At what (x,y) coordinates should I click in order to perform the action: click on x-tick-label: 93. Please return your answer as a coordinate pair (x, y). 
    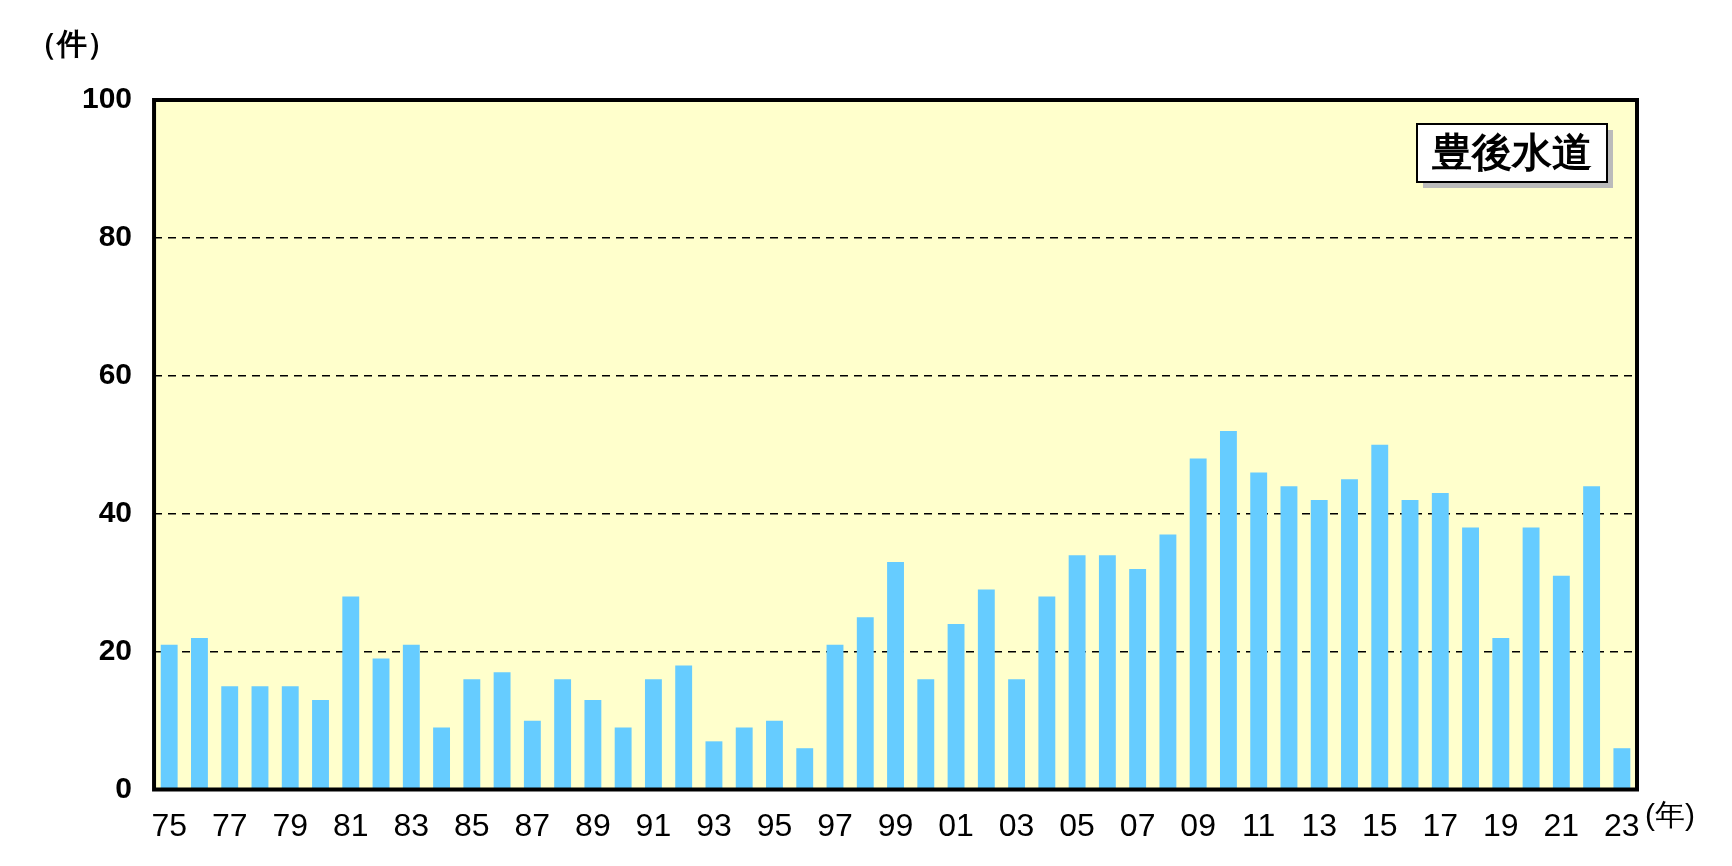
    Looking at the image, I should click on (714, 824).